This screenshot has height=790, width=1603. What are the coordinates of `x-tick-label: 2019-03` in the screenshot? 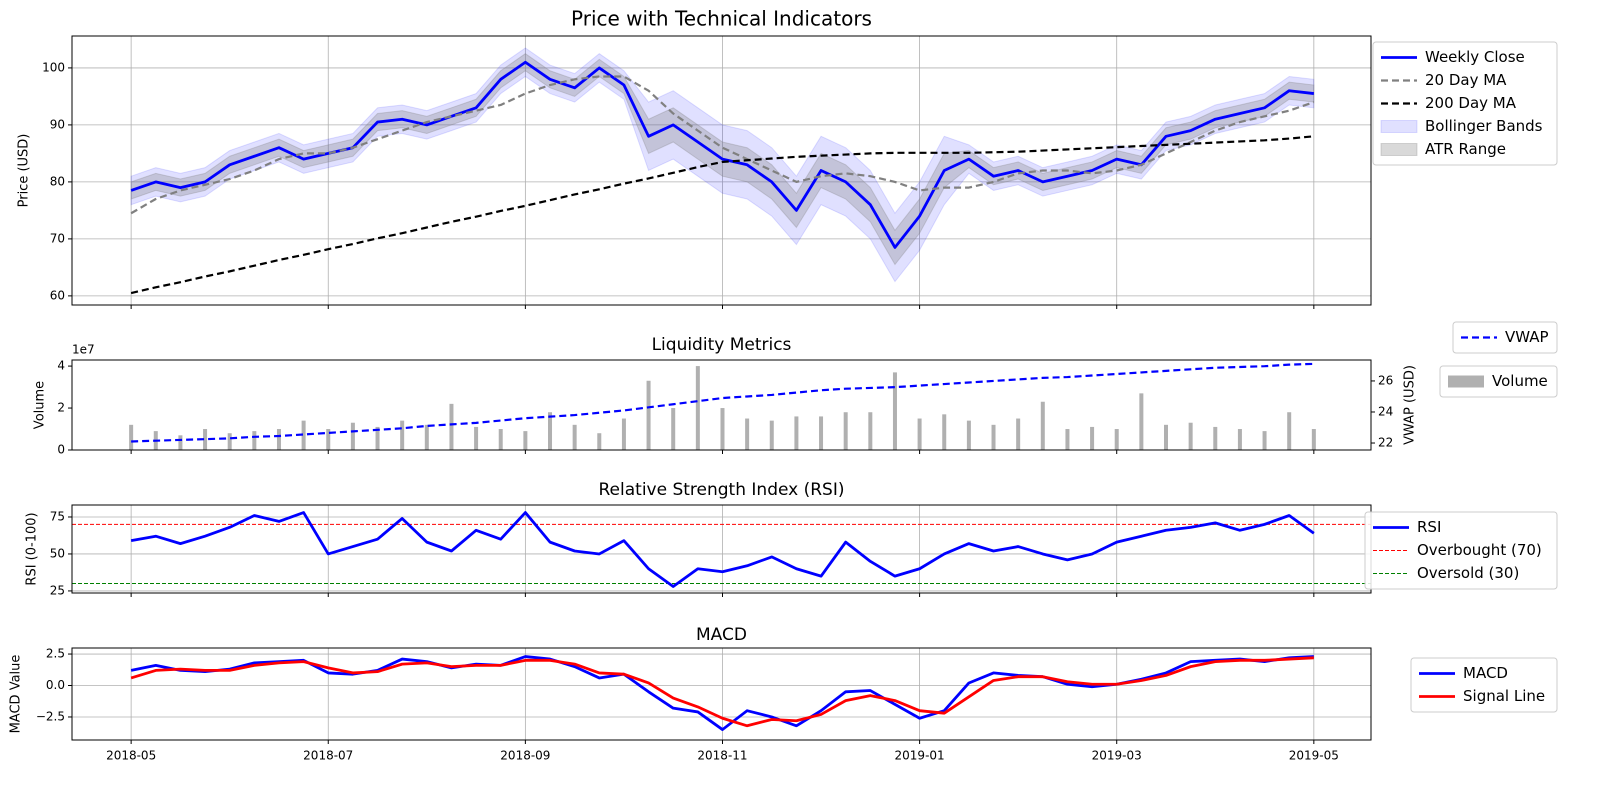 It's located at (1117, 756).